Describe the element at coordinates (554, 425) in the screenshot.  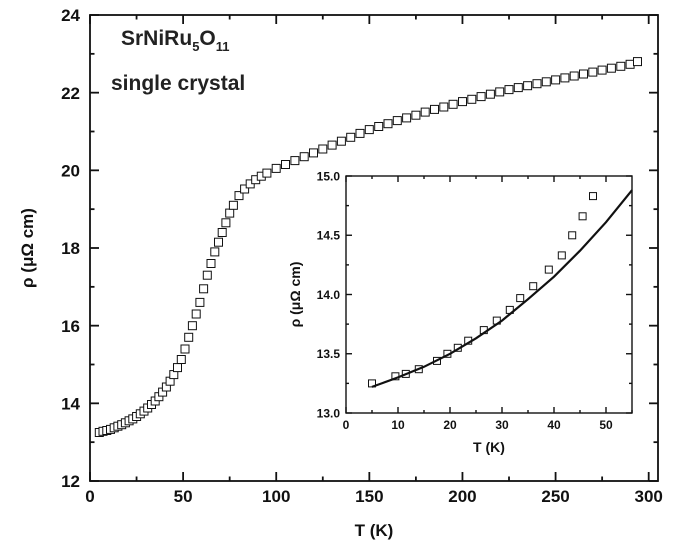
I see `inset-xtick-label: 40` at that location.